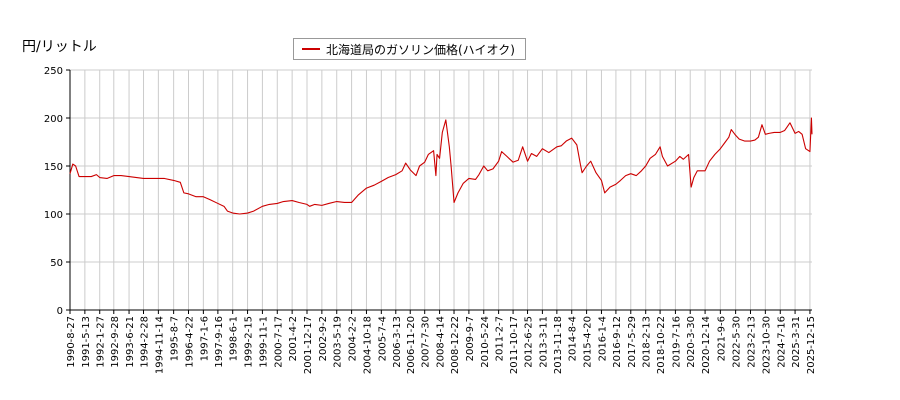 Image resolution: width=900 pixels, height=400 pixels. I want to click on x-tick-label: 2011-10-17, so click(514, 345).